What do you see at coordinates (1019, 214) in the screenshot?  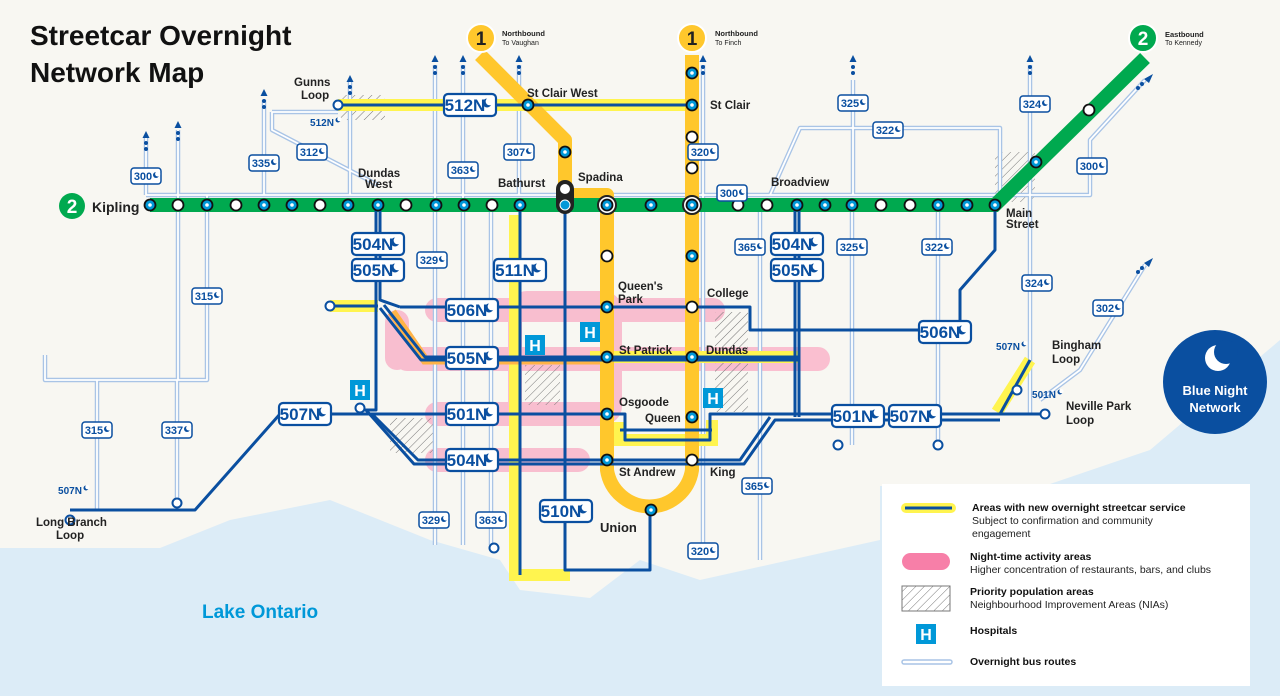 I see `station-label-main-1: Main` at bounding box center [1019, 214].